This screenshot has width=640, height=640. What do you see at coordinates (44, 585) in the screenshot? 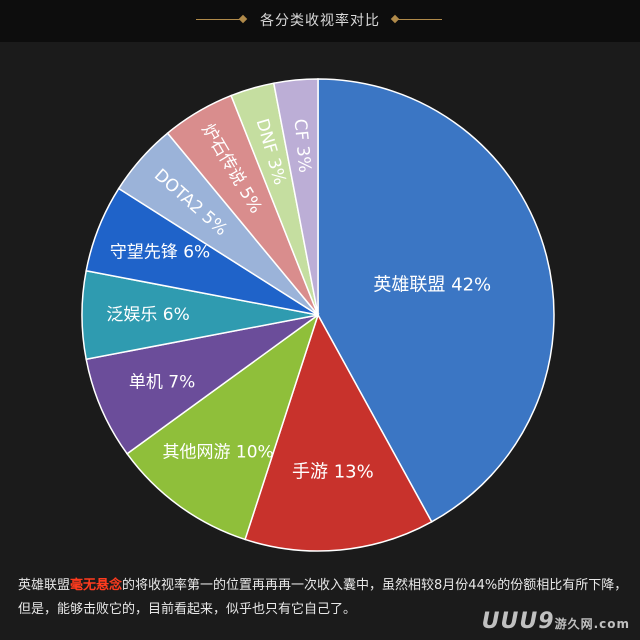
I see `caption-part1: 英雄联盟` at bounding box center [44, 585].